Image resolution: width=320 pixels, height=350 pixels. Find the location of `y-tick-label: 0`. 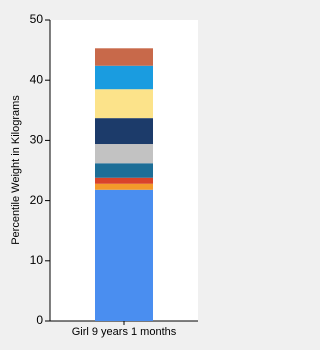

y-tick-label: 0 is located at coordinates (39, 320).